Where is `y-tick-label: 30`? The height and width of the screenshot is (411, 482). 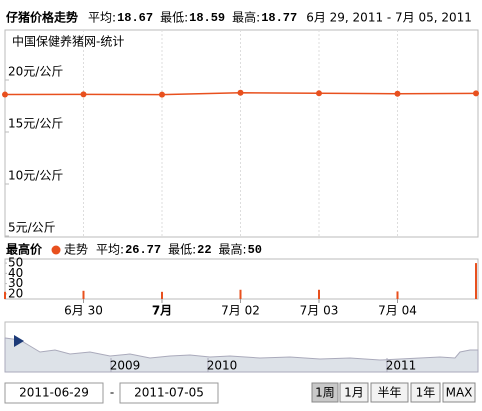
y-tick-label: 30 is located at coordinates (15, 283).